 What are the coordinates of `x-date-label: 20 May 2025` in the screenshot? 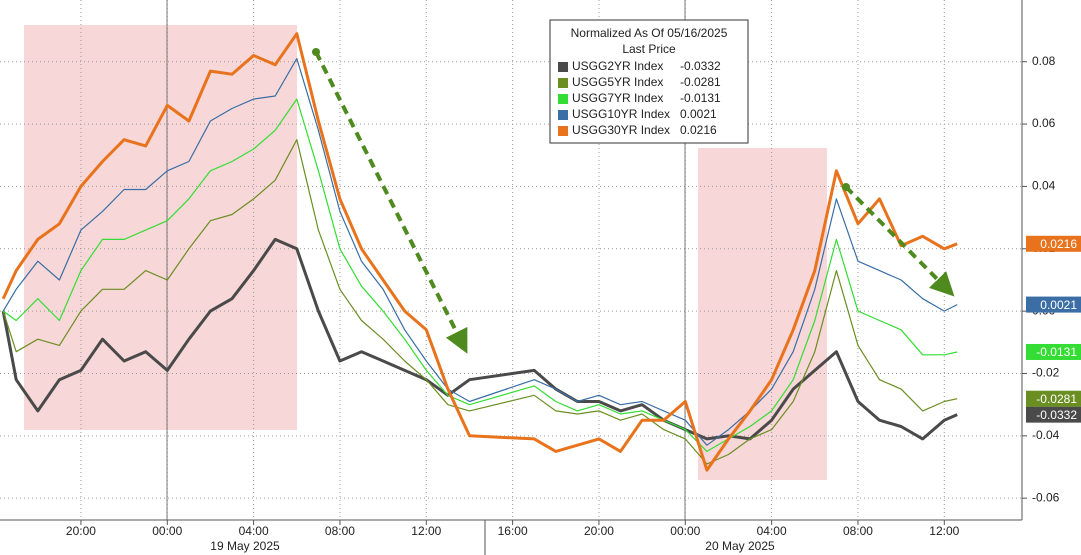 It's located at (740, 546).